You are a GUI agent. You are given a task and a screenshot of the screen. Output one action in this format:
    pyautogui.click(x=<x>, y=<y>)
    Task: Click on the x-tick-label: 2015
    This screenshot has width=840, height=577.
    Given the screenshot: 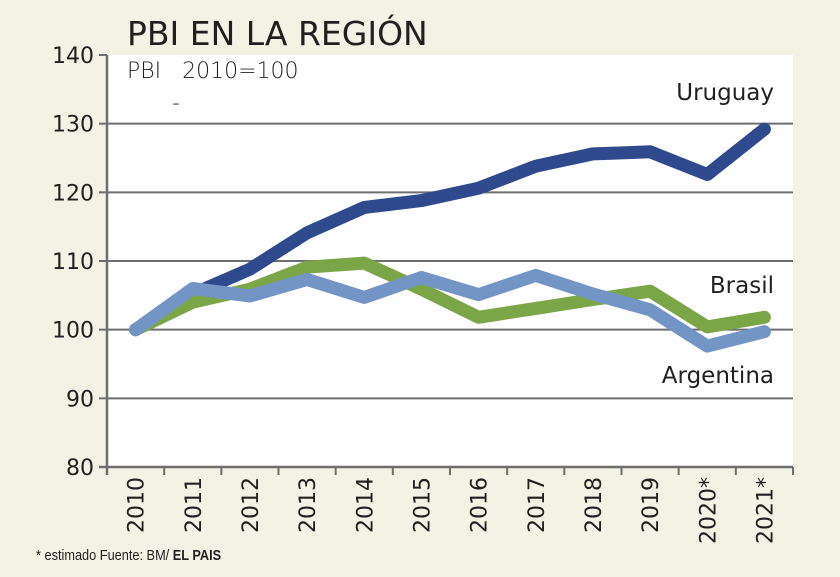 What is the action you would take?
    pyautogui.click(x=422, y=505)
    